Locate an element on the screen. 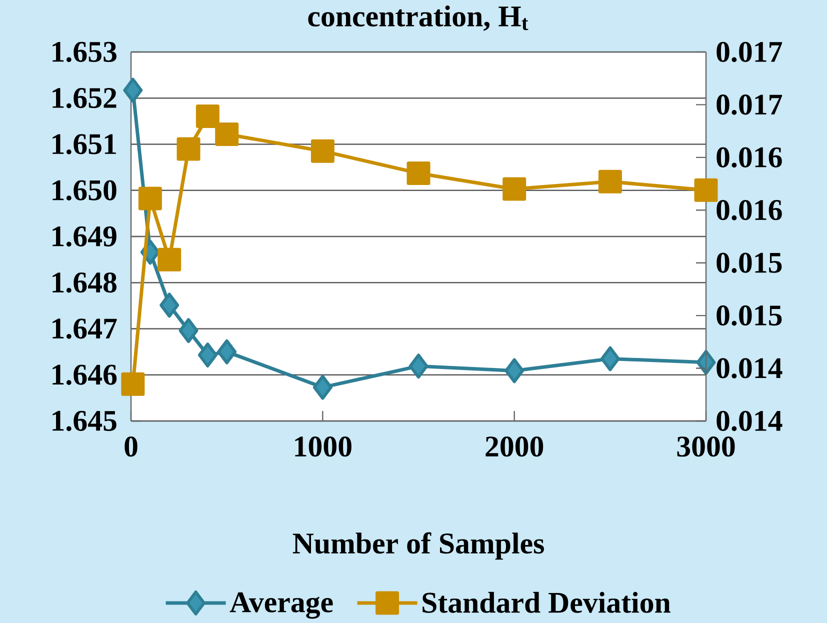  y-tick-label: 1.647 is located at coordinates (84, 328).